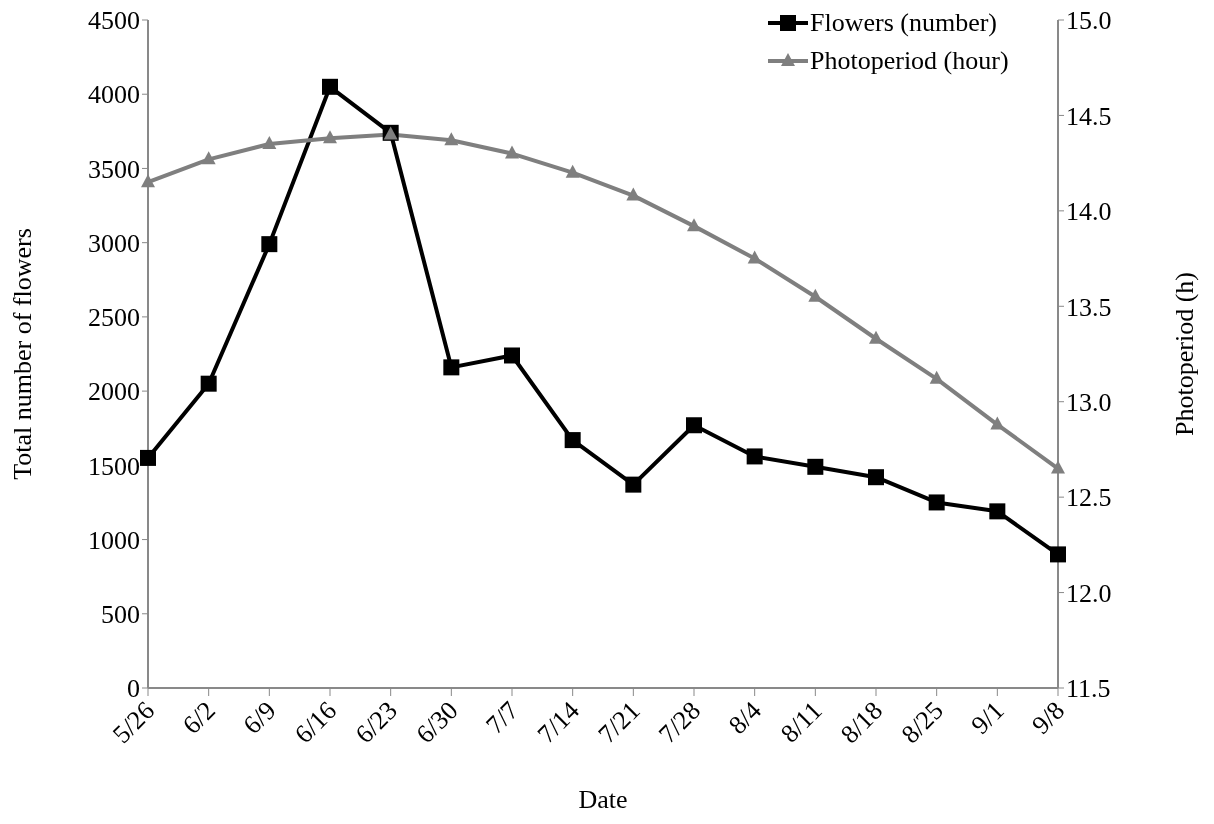 The image size is (1214, 824). What do you see at coordinates (114, 466) in the screenshot?
I see `y-tick-label: 1500` at bounding box center [114, 466].